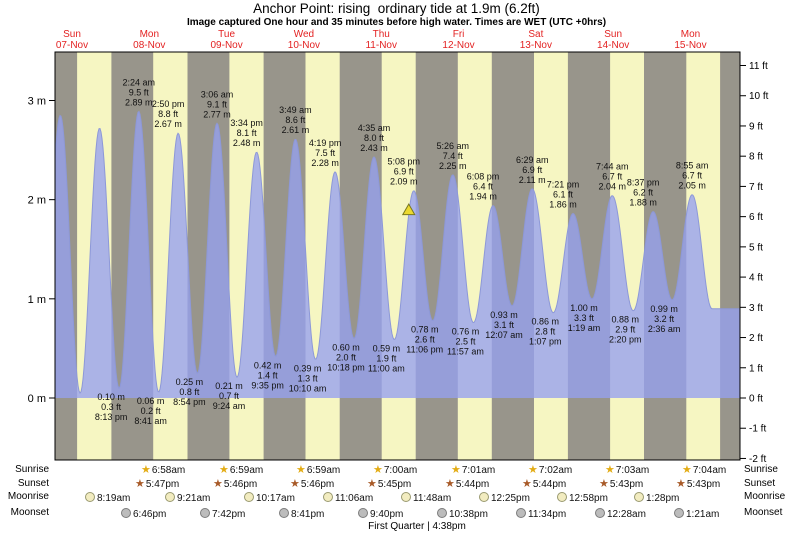  I want to click on day-name-label: Sat, so click(535, 34).